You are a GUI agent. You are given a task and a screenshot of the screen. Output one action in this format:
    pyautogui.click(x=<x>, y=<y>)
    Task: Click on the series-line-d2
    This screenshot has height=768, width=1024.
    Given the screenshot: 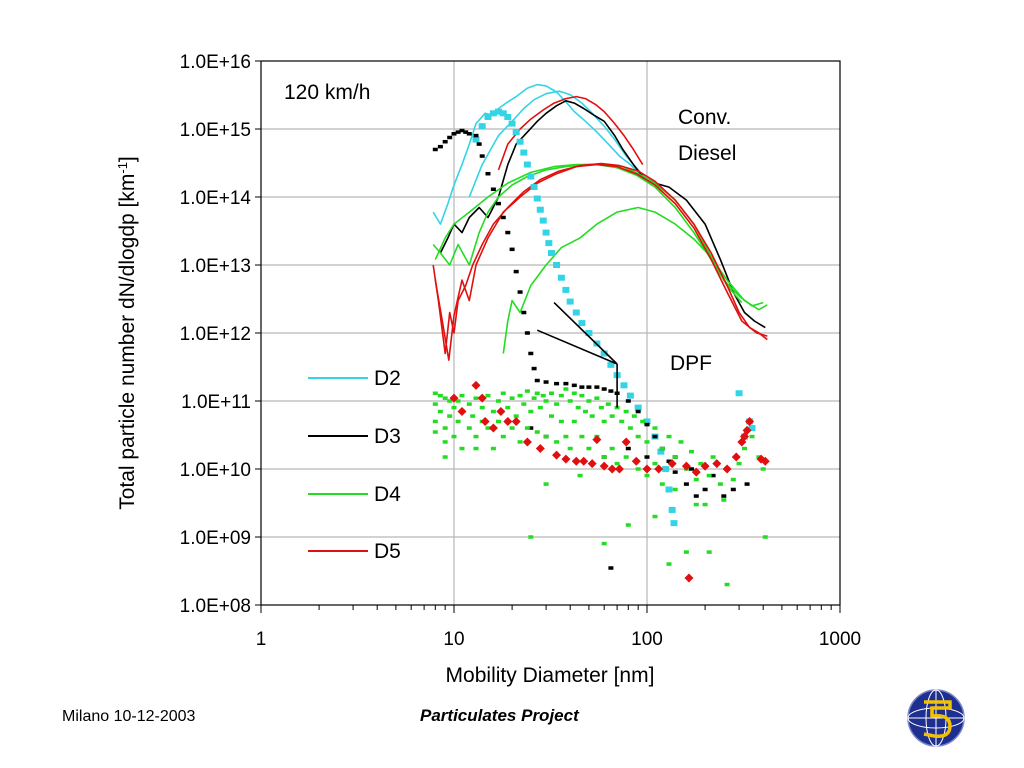 What is the action you would take?
    pyautogui.click(x=538, y=154)
    